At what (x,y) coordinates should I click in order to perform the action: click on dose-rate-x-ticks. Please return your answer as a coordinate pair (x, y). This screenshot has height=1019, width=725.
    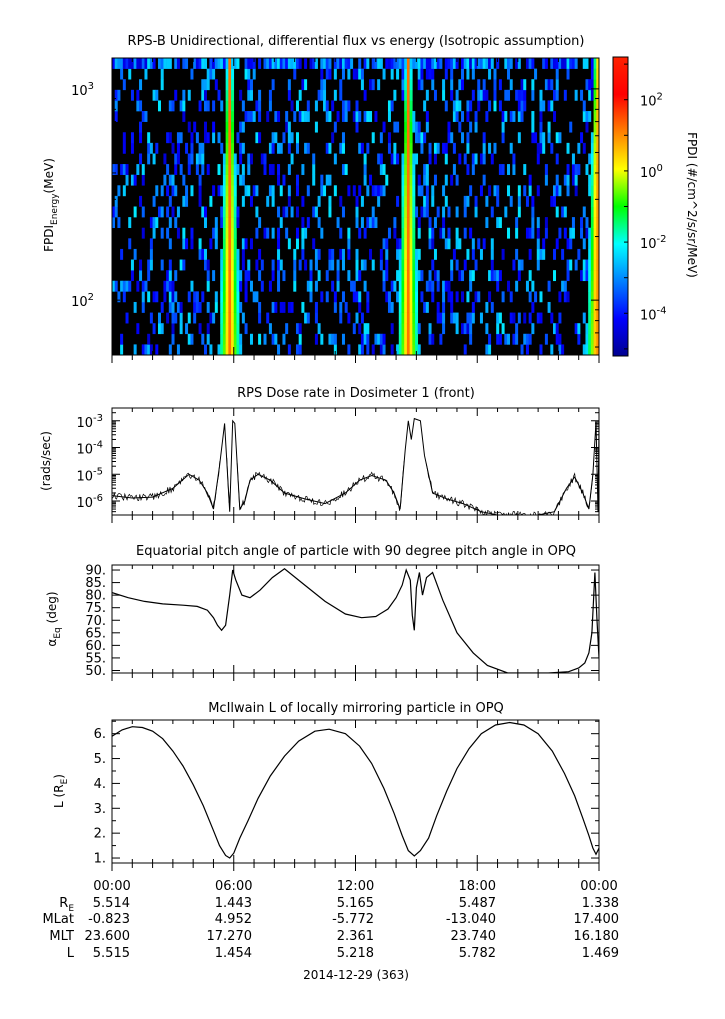
    Looking at the image, I should click on (355, 465).